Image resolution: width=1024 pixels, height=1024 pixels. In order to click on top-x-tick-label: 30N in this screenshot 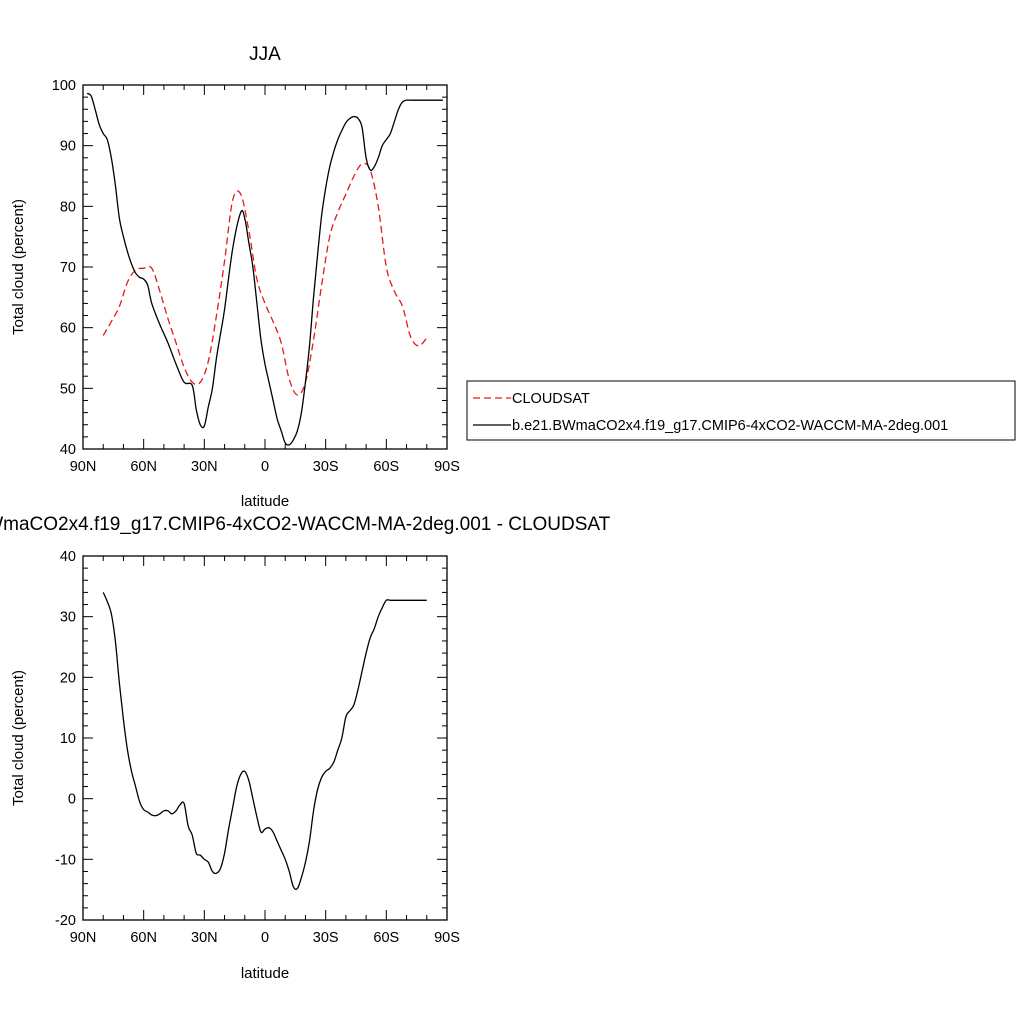, I will do `click(204, 467)`.